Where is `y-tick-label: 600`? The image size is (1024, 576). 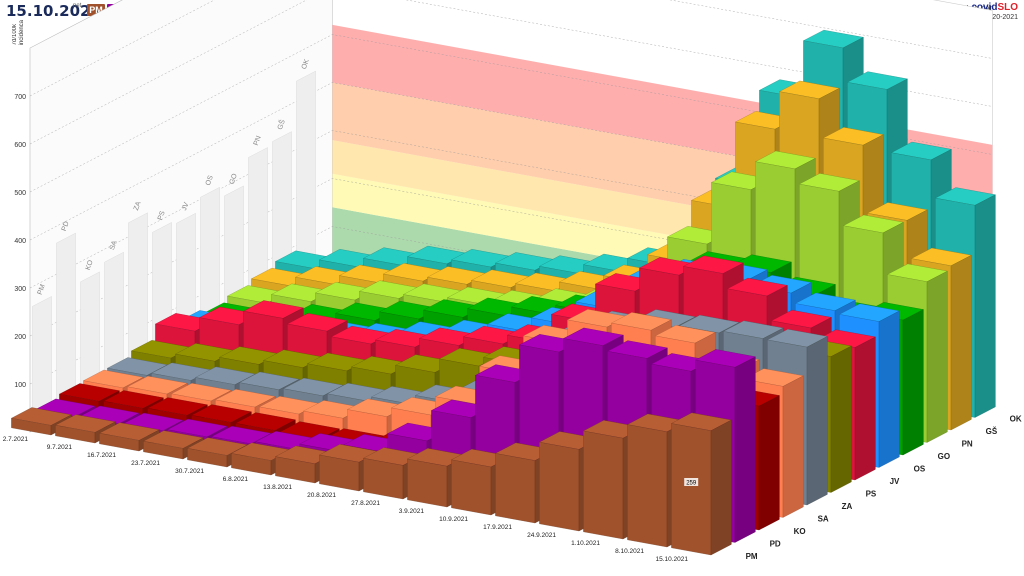
y-tick-label: 600 is located at coordinates (20, 145).